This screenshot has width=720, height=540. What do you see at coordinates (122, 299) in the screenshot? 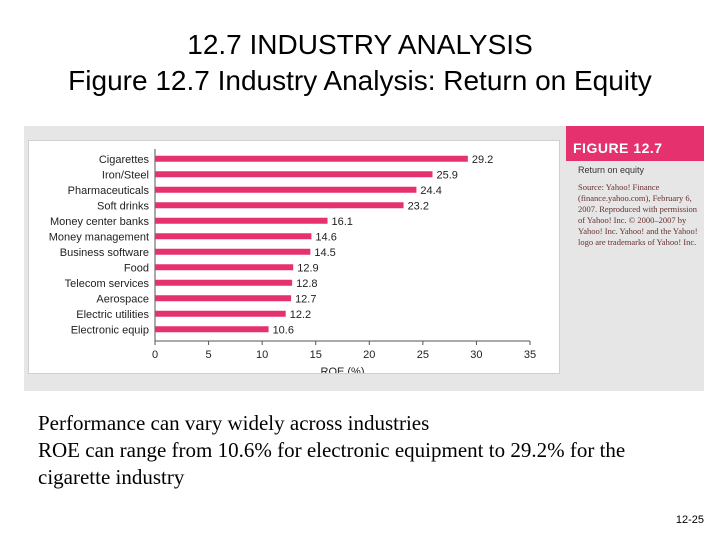
I see `category-label: Aerospace` at bounding box center [122, 299].